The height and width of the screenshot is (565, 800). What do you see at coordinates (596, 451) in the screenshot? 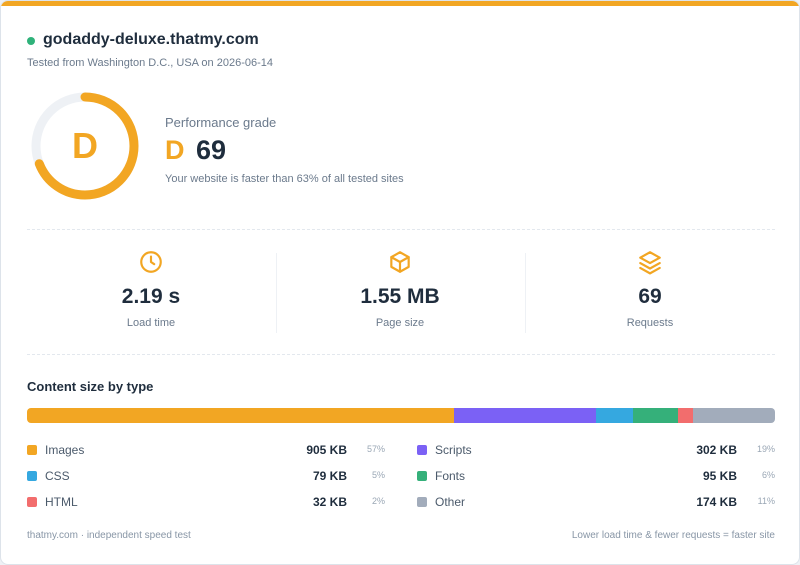
I see `legend-item-scripts: Scripts 302 KB 19%` at bounding box center [596, 451].